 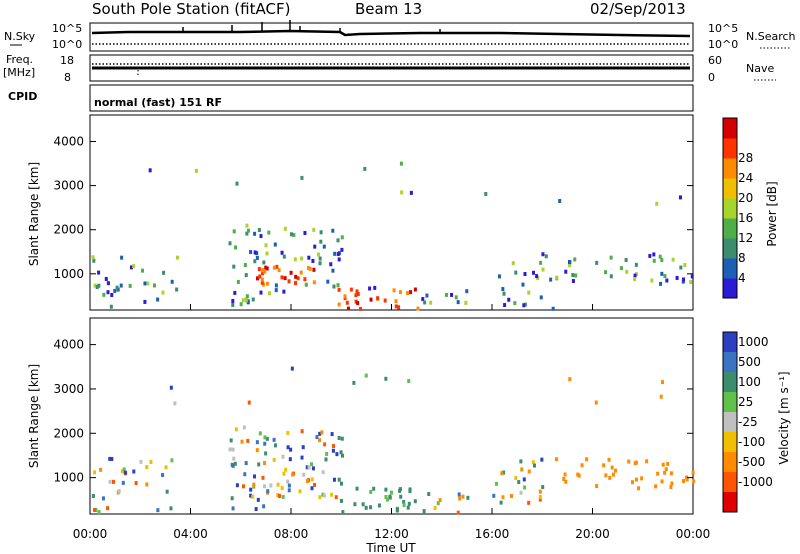 I want to click on nsearch-tick-bottom: 10^0, so click(x=723, y=44).